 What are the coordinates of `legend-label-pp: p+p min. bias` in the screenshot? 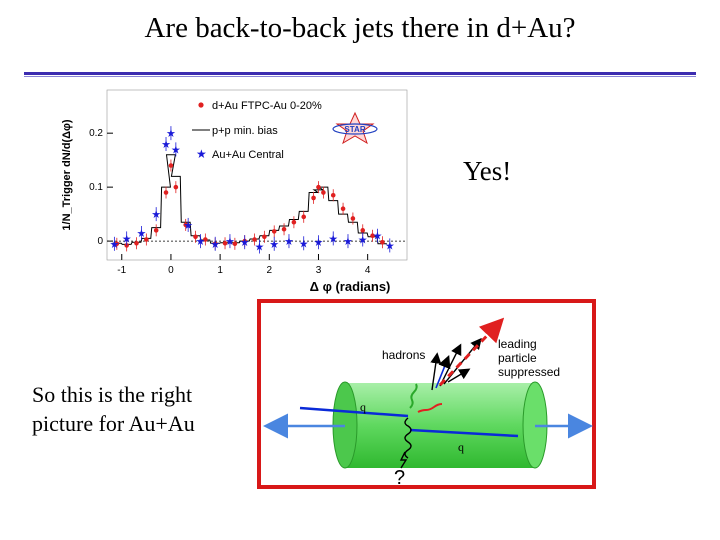 It's located at (245, 131).